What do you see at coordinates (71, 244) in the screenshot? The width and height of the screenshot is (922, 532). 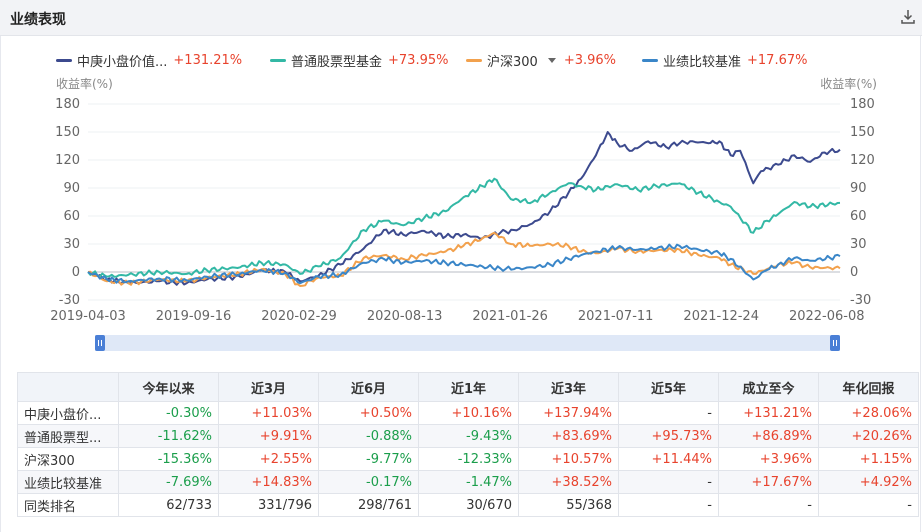 I see `y-tick-label-left: 30` at bounding box center [71, 244].